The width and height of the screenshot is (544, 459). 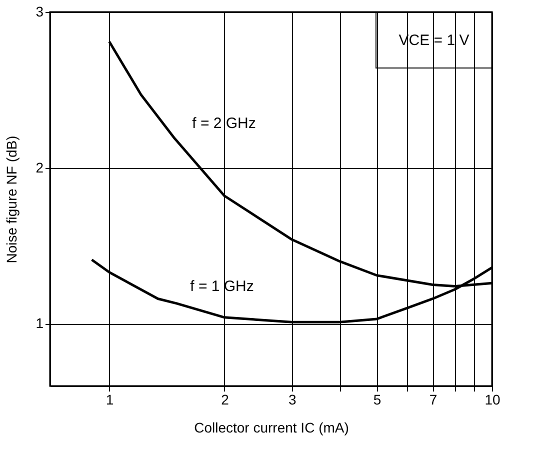 What do you see at coordinates (225, 400) in the screenshot?
I see `x-tick-label: 2` at bounding box center [225, 400].